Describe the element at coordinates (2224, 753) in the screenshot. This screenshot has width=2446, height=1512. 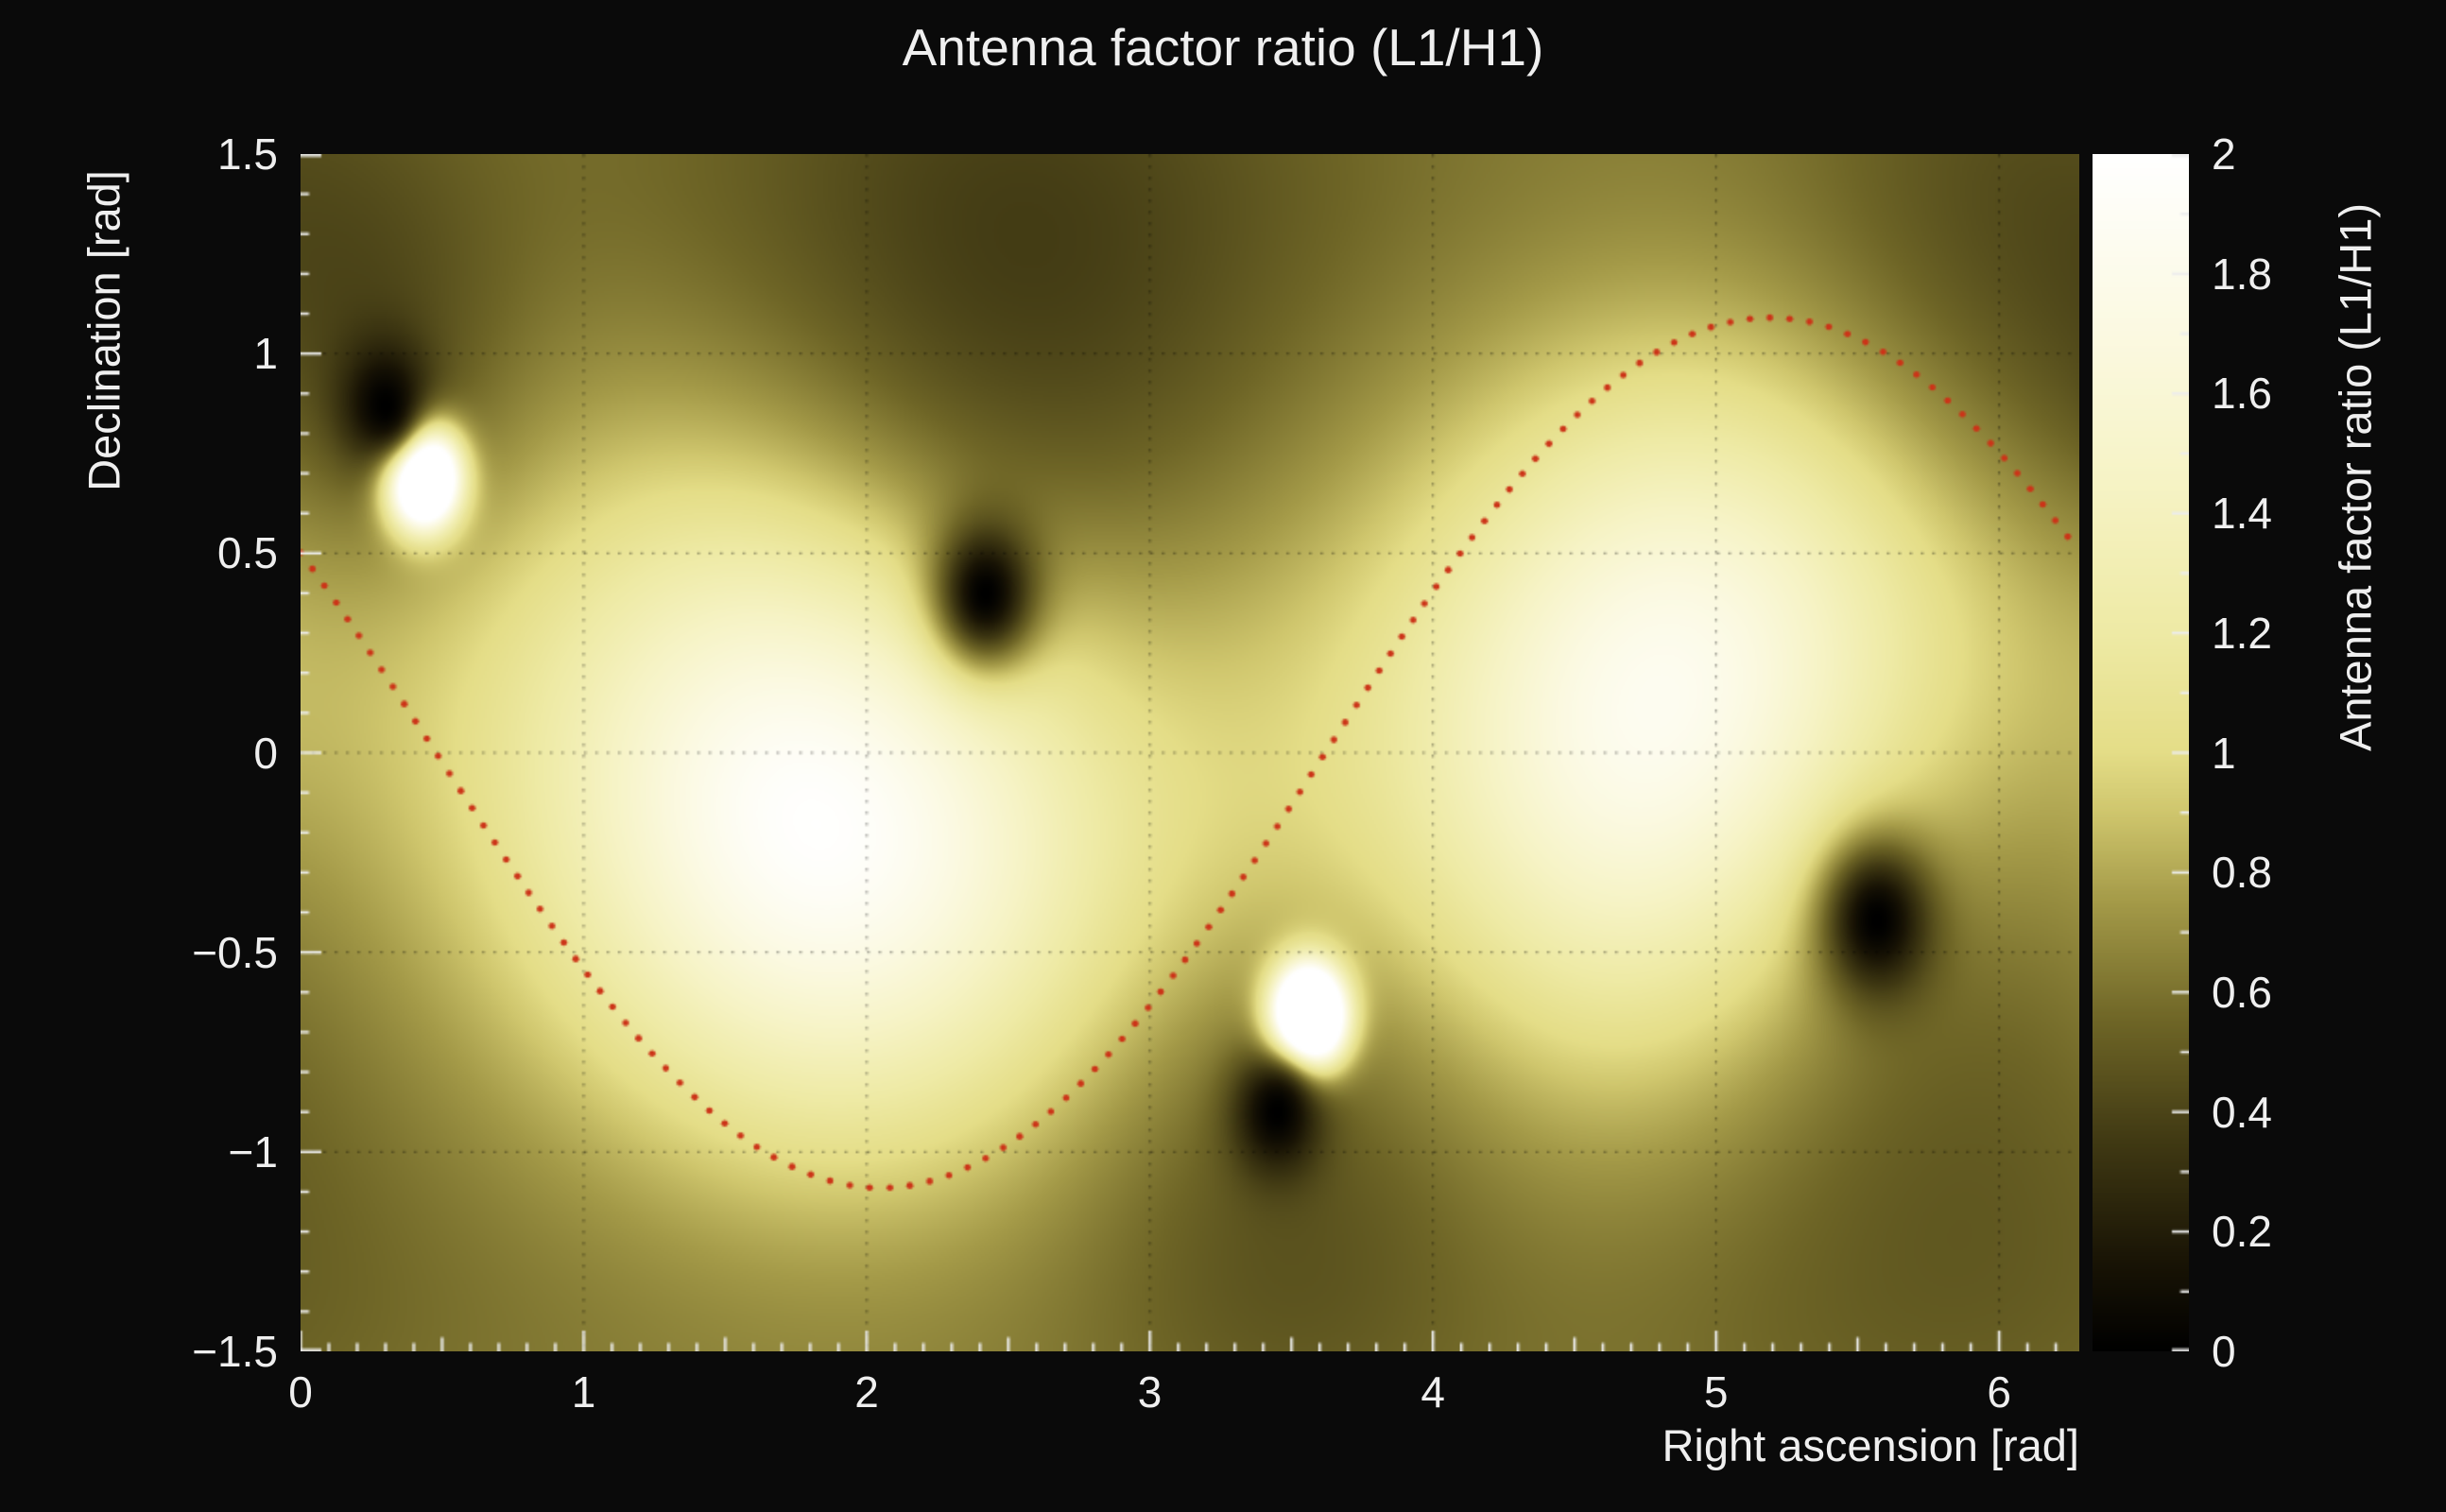
I see `colorbar-tick-label: 1` at that location.